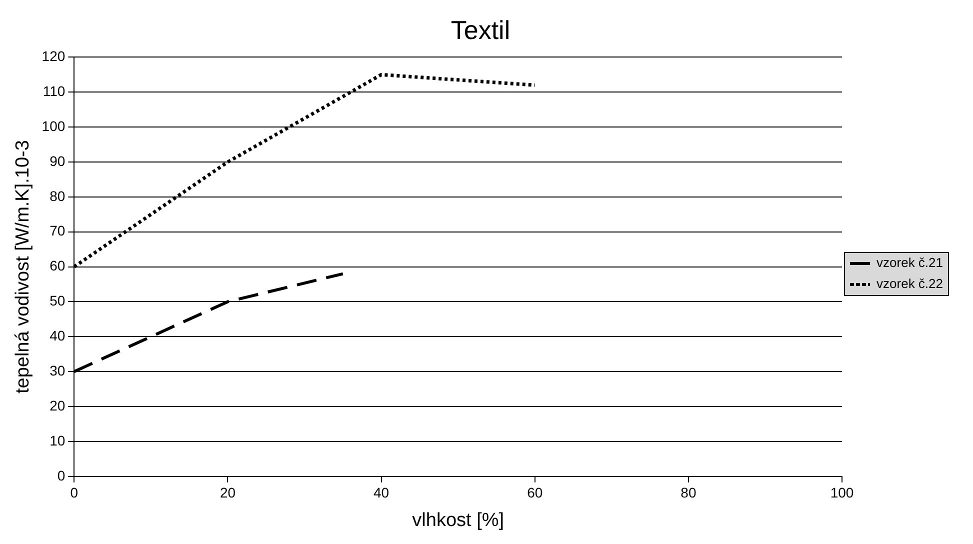 This screenshot has height=544, width=973. What do you see at coordinates (58, 300) in the screenshot?
I see `y-tick-label: 50` at bounding box center [58, 300].